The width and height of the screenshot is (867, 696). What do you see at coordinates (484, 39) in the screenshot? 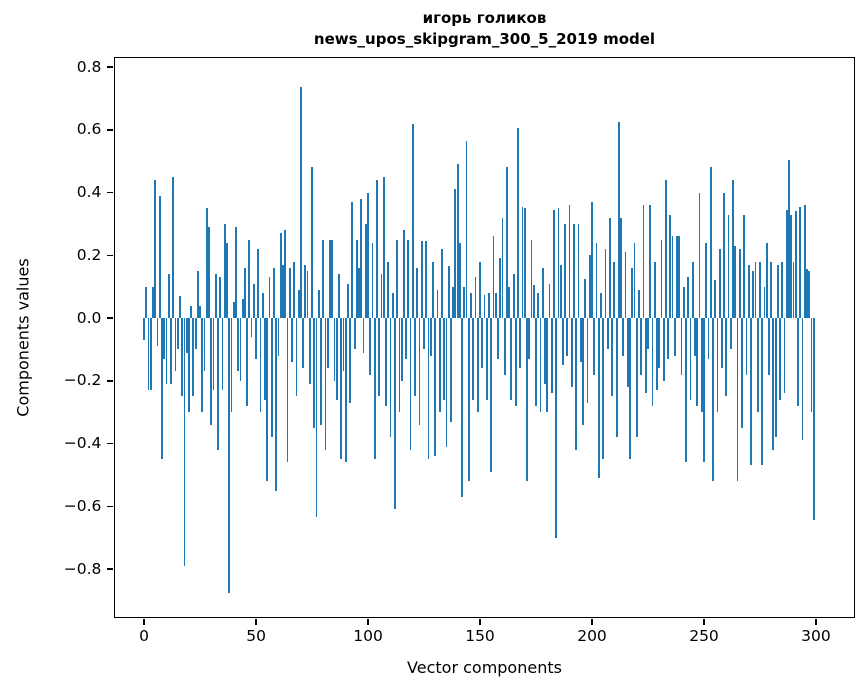
I see `chart-title-line2: news_upos_skipgram_300_5_2019 model` at bounding box center [484, 39].